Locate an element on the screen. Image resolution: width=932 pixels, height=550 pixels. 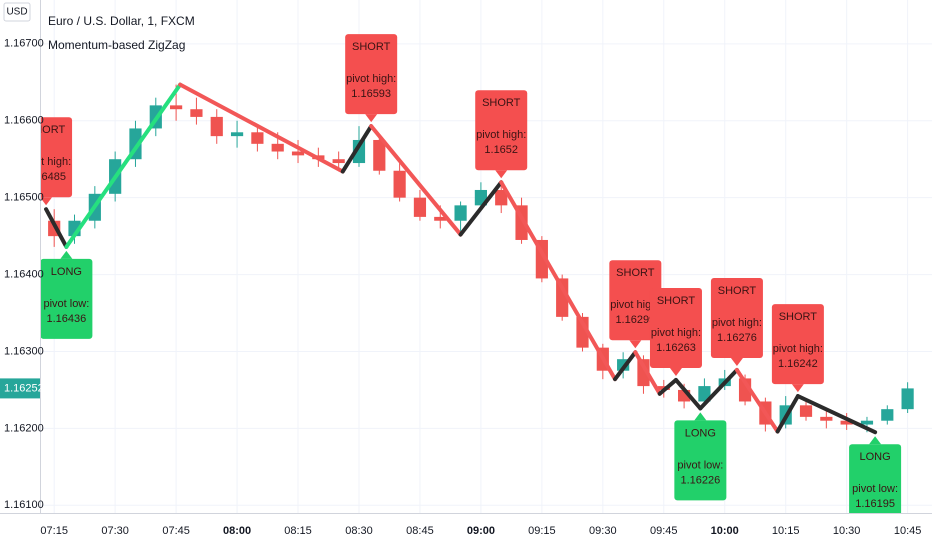
y-tick-label: 1.16700 is located at coordinates (24, 44).